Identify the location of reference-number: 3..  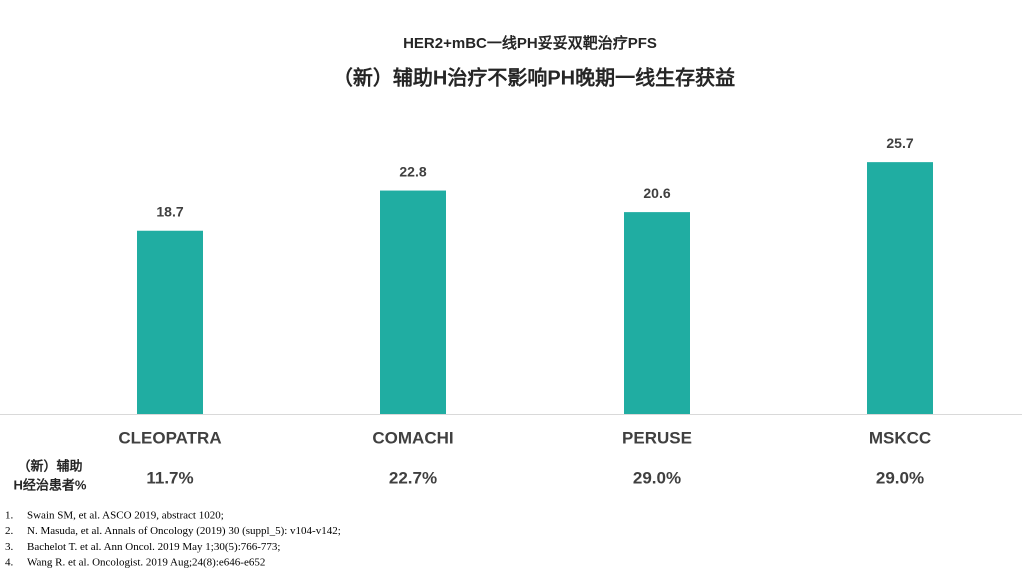
(9, 547).